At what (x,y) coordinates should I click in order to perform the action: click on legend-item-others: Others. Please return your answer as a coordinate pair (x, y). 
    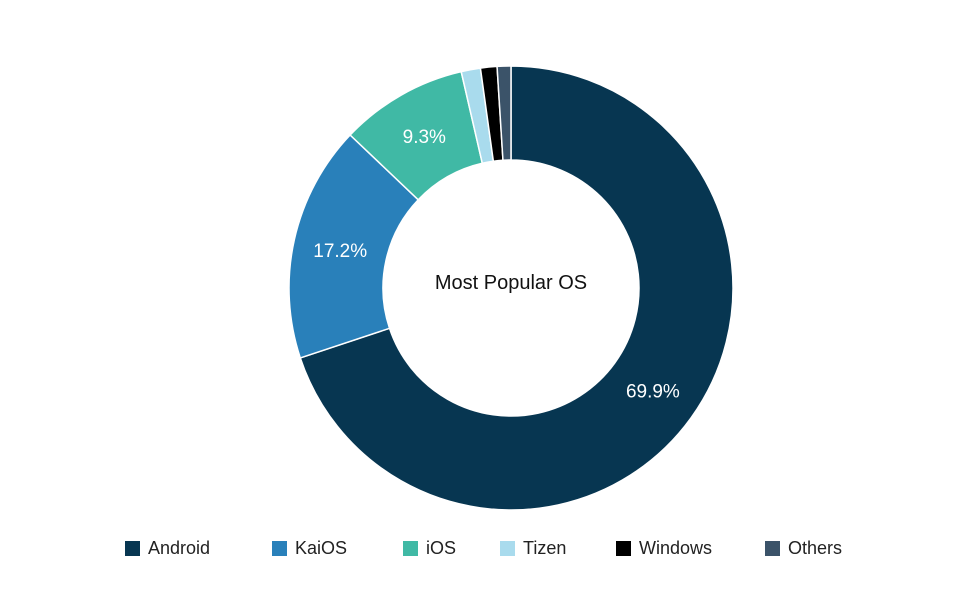
    Looking at the image, I should click on (803, 548).